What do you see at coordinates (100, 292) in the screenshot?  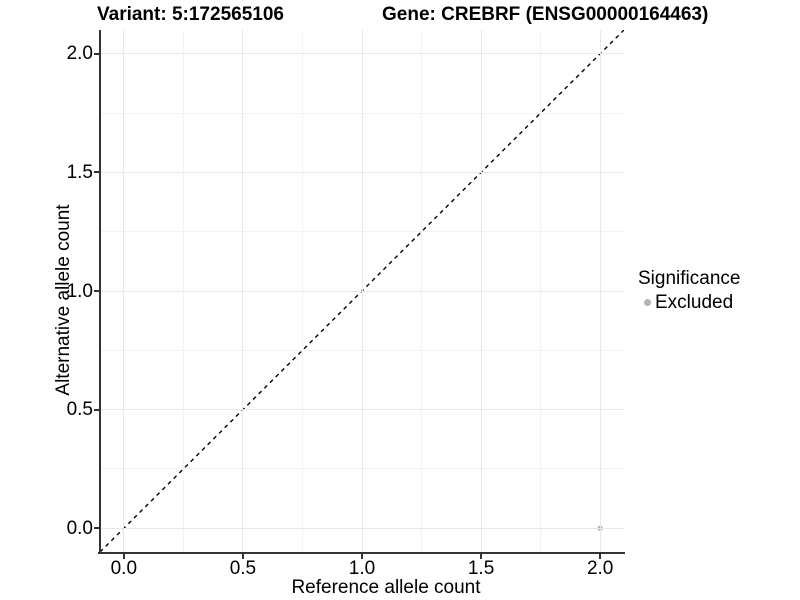 I see `y-axis-line` at bounding box center [100, 292].